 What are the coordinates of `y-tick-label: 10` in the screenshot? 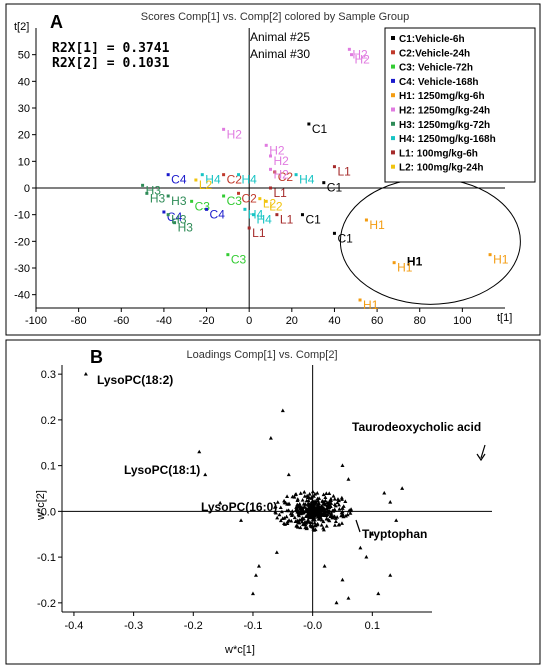 It's located at (24, 162).